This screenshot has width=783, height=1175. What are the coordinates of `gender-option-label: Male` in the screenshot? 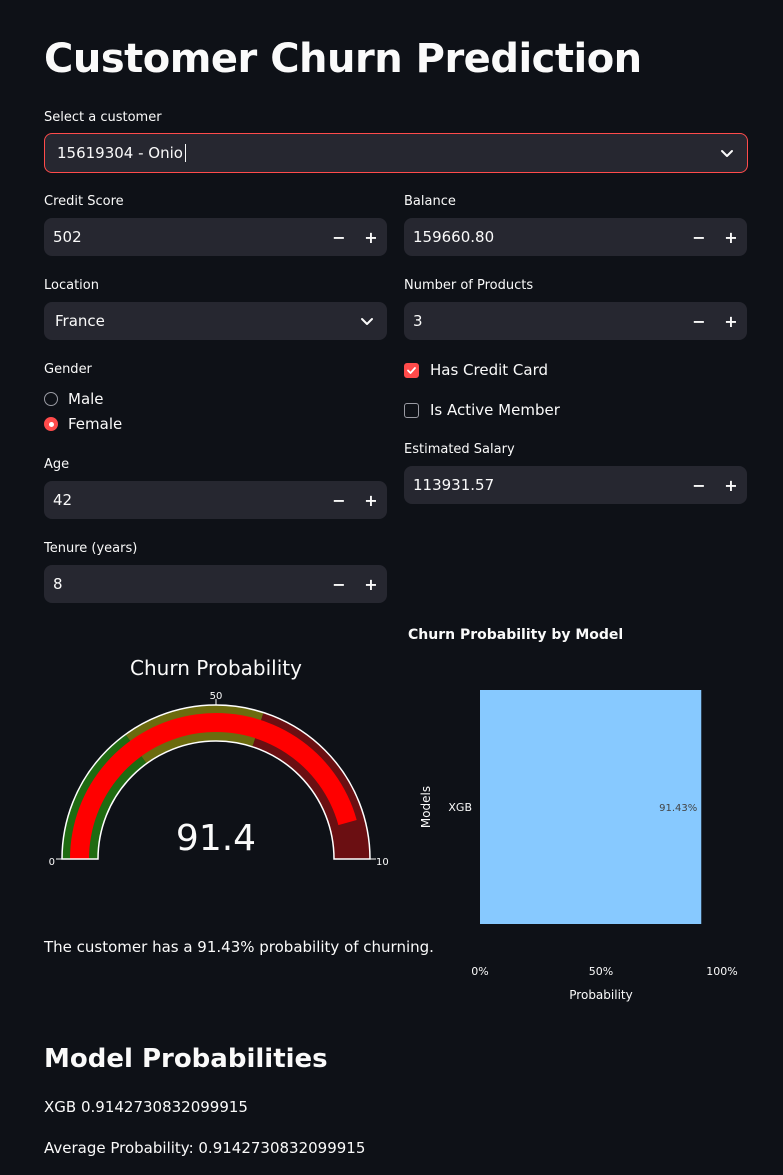 It's located at (86, 399).